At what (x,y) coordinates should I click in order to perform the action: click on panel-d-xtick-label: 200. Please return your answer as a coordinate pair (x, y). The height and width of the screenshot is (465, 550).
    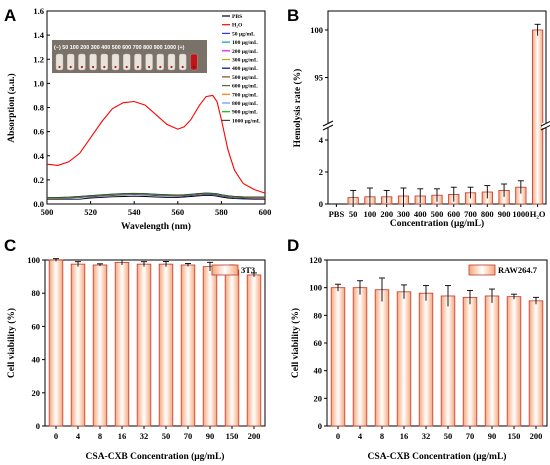
    Looking at the image, I should click on (536, 436).